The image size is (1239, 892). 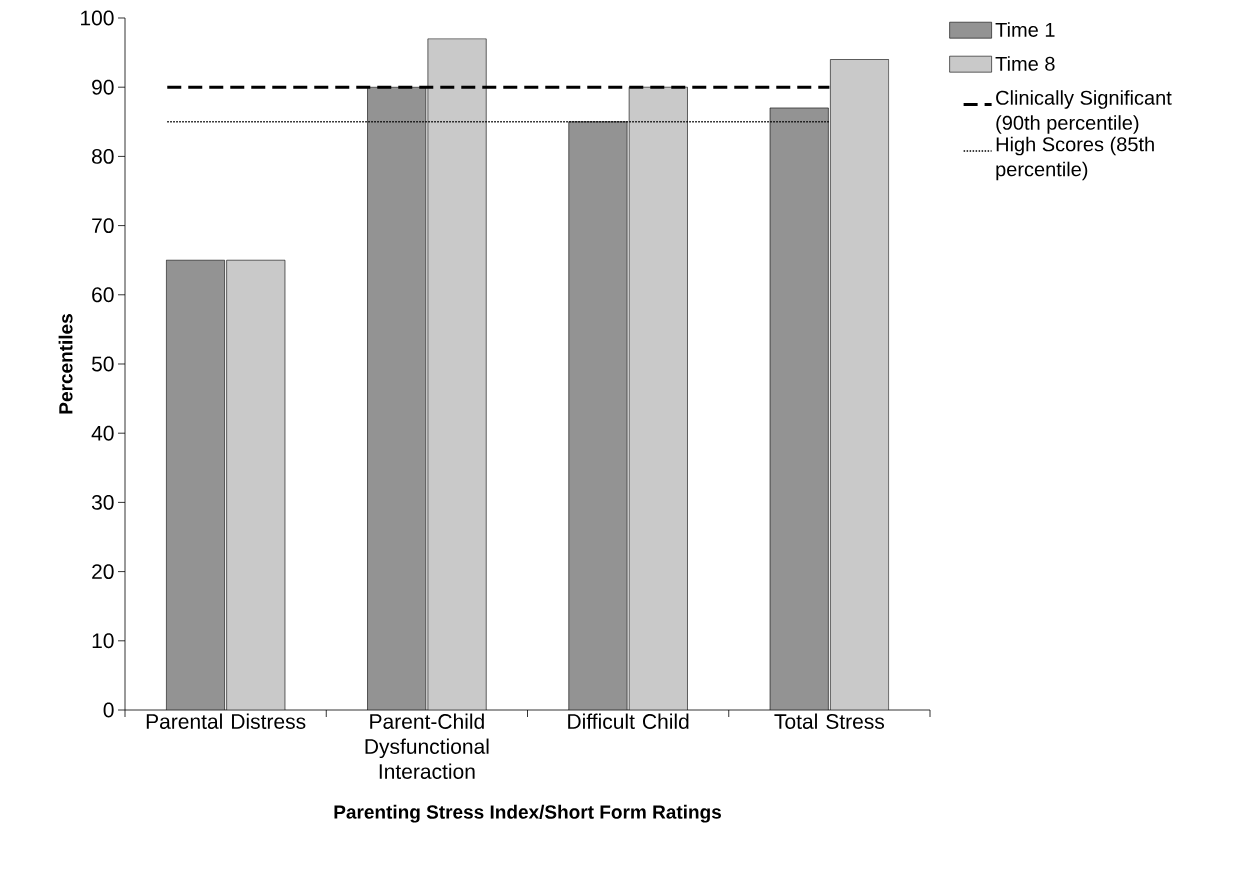 What do you see at coordinates (108, 710) in the screenshot?
I see `y-tick-label: 0` at bounding box center [108, 710].